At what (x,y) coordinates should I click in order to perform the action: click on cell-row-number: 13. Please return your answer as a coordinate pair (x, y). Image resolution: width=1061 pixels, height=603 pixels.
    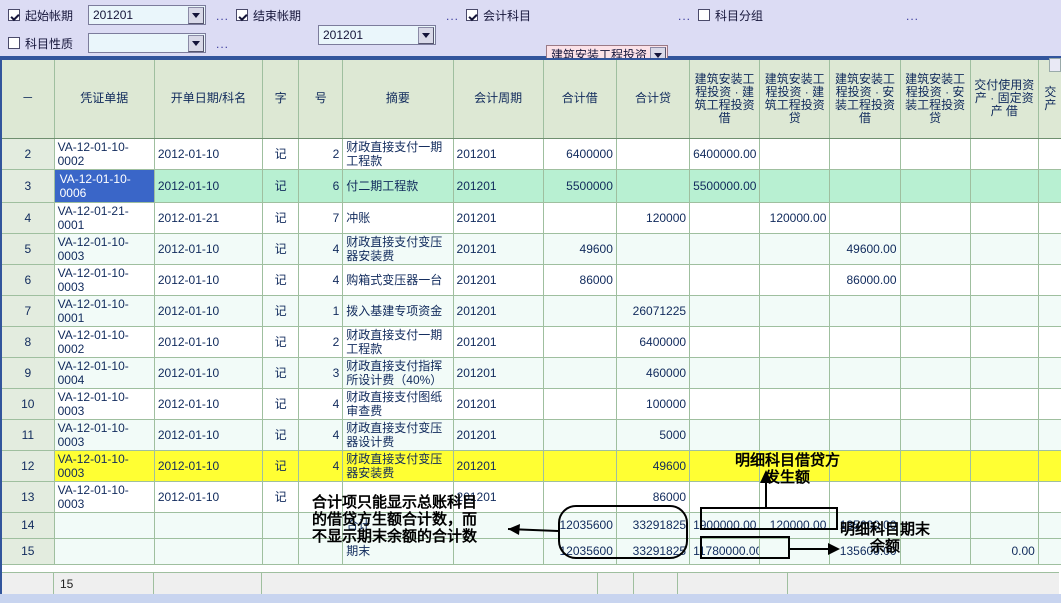
    Looking at the image, I should click on (28, 497).